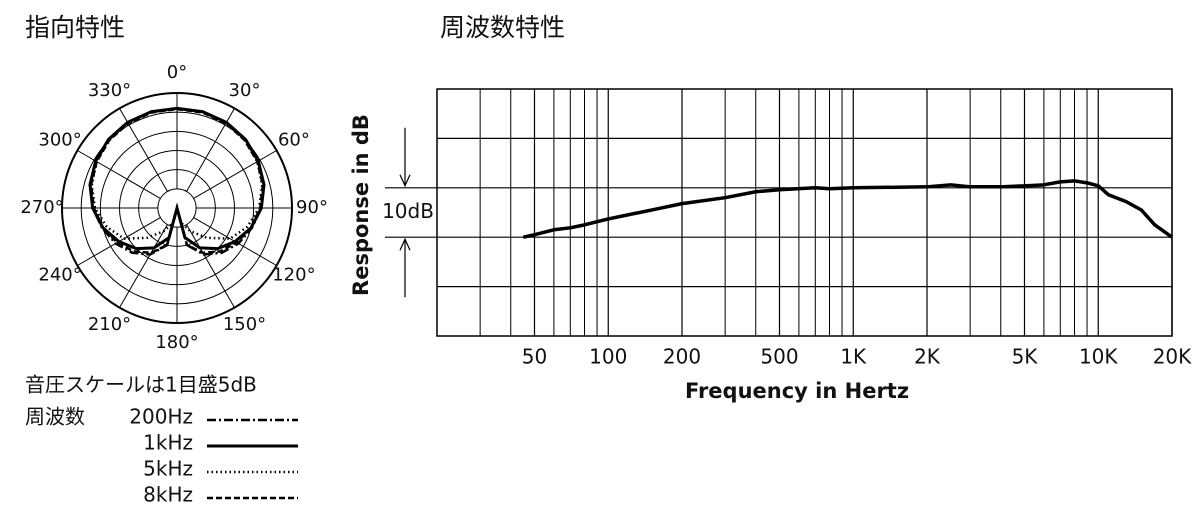 This screenshot has width=1200, height=510. What do you see at coordinates (168, 495) in the screenshot?
I see `legend-label: 8kHz` at bounding box center [168, 495].